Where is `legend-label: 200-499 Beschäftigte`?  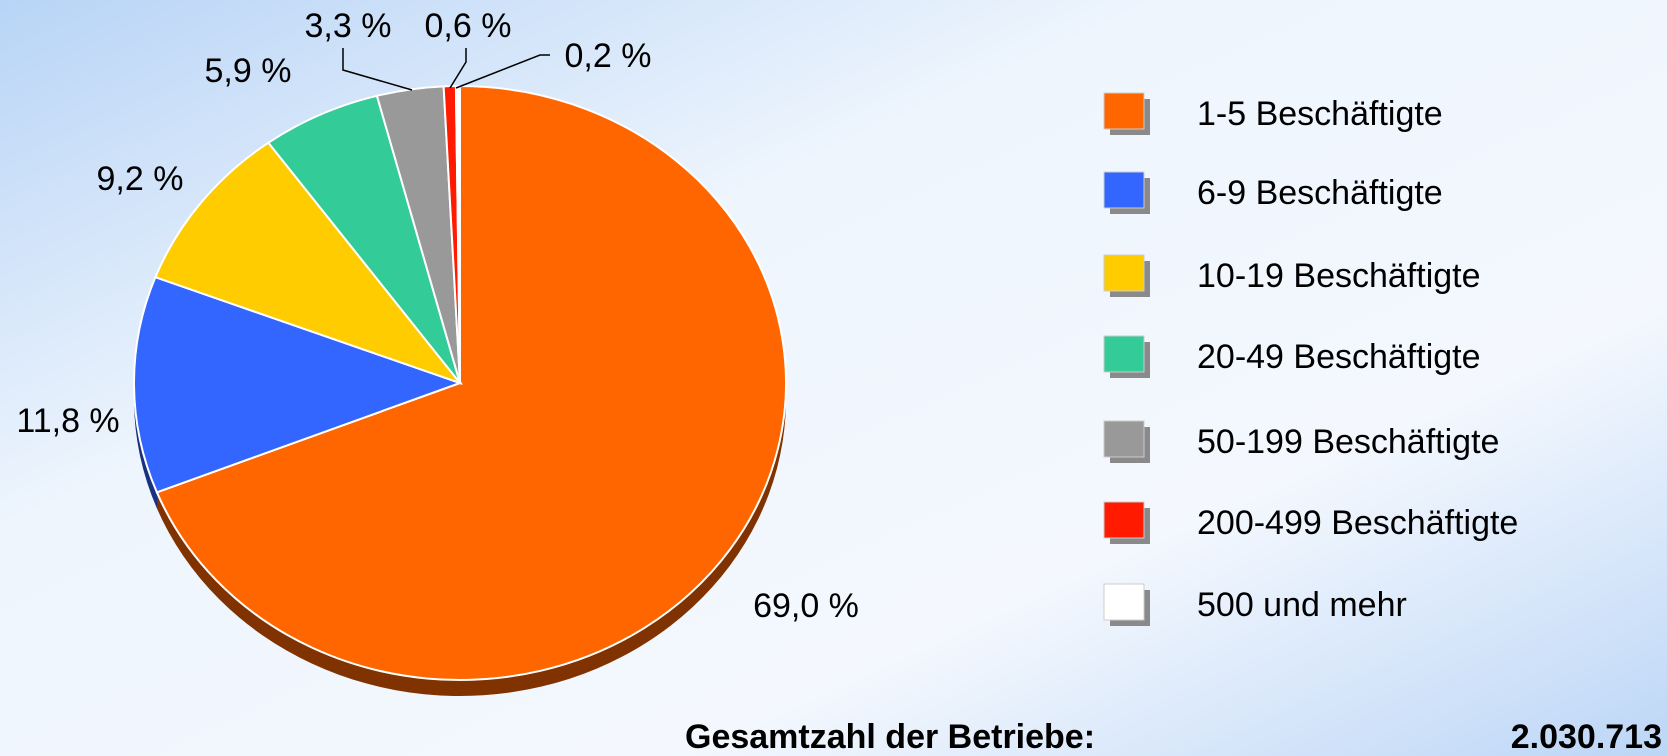
legend-label: 200-499 Beschäftigte is located at coordinates (1357, 523).